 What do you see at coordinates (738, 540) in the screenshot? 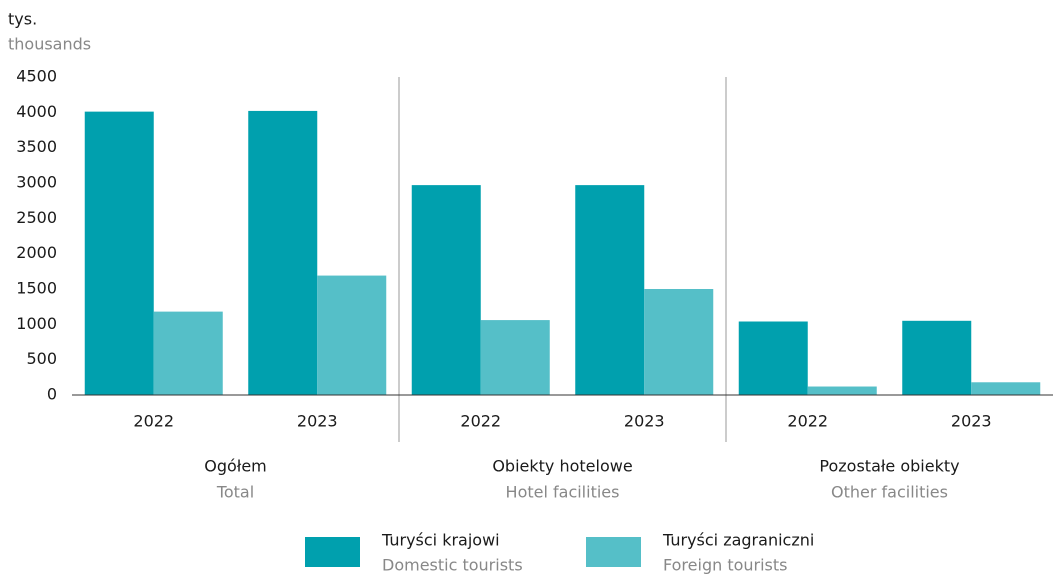
I see `legend-label: Turyści zagraniczni` at bounding box center [738, 540].